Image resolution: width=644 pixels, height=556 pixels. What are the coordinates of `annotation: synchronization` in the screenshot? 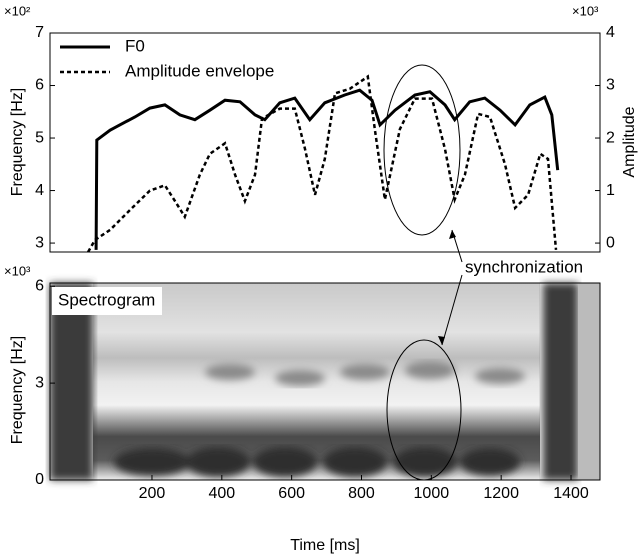 It's located at (524, 266).